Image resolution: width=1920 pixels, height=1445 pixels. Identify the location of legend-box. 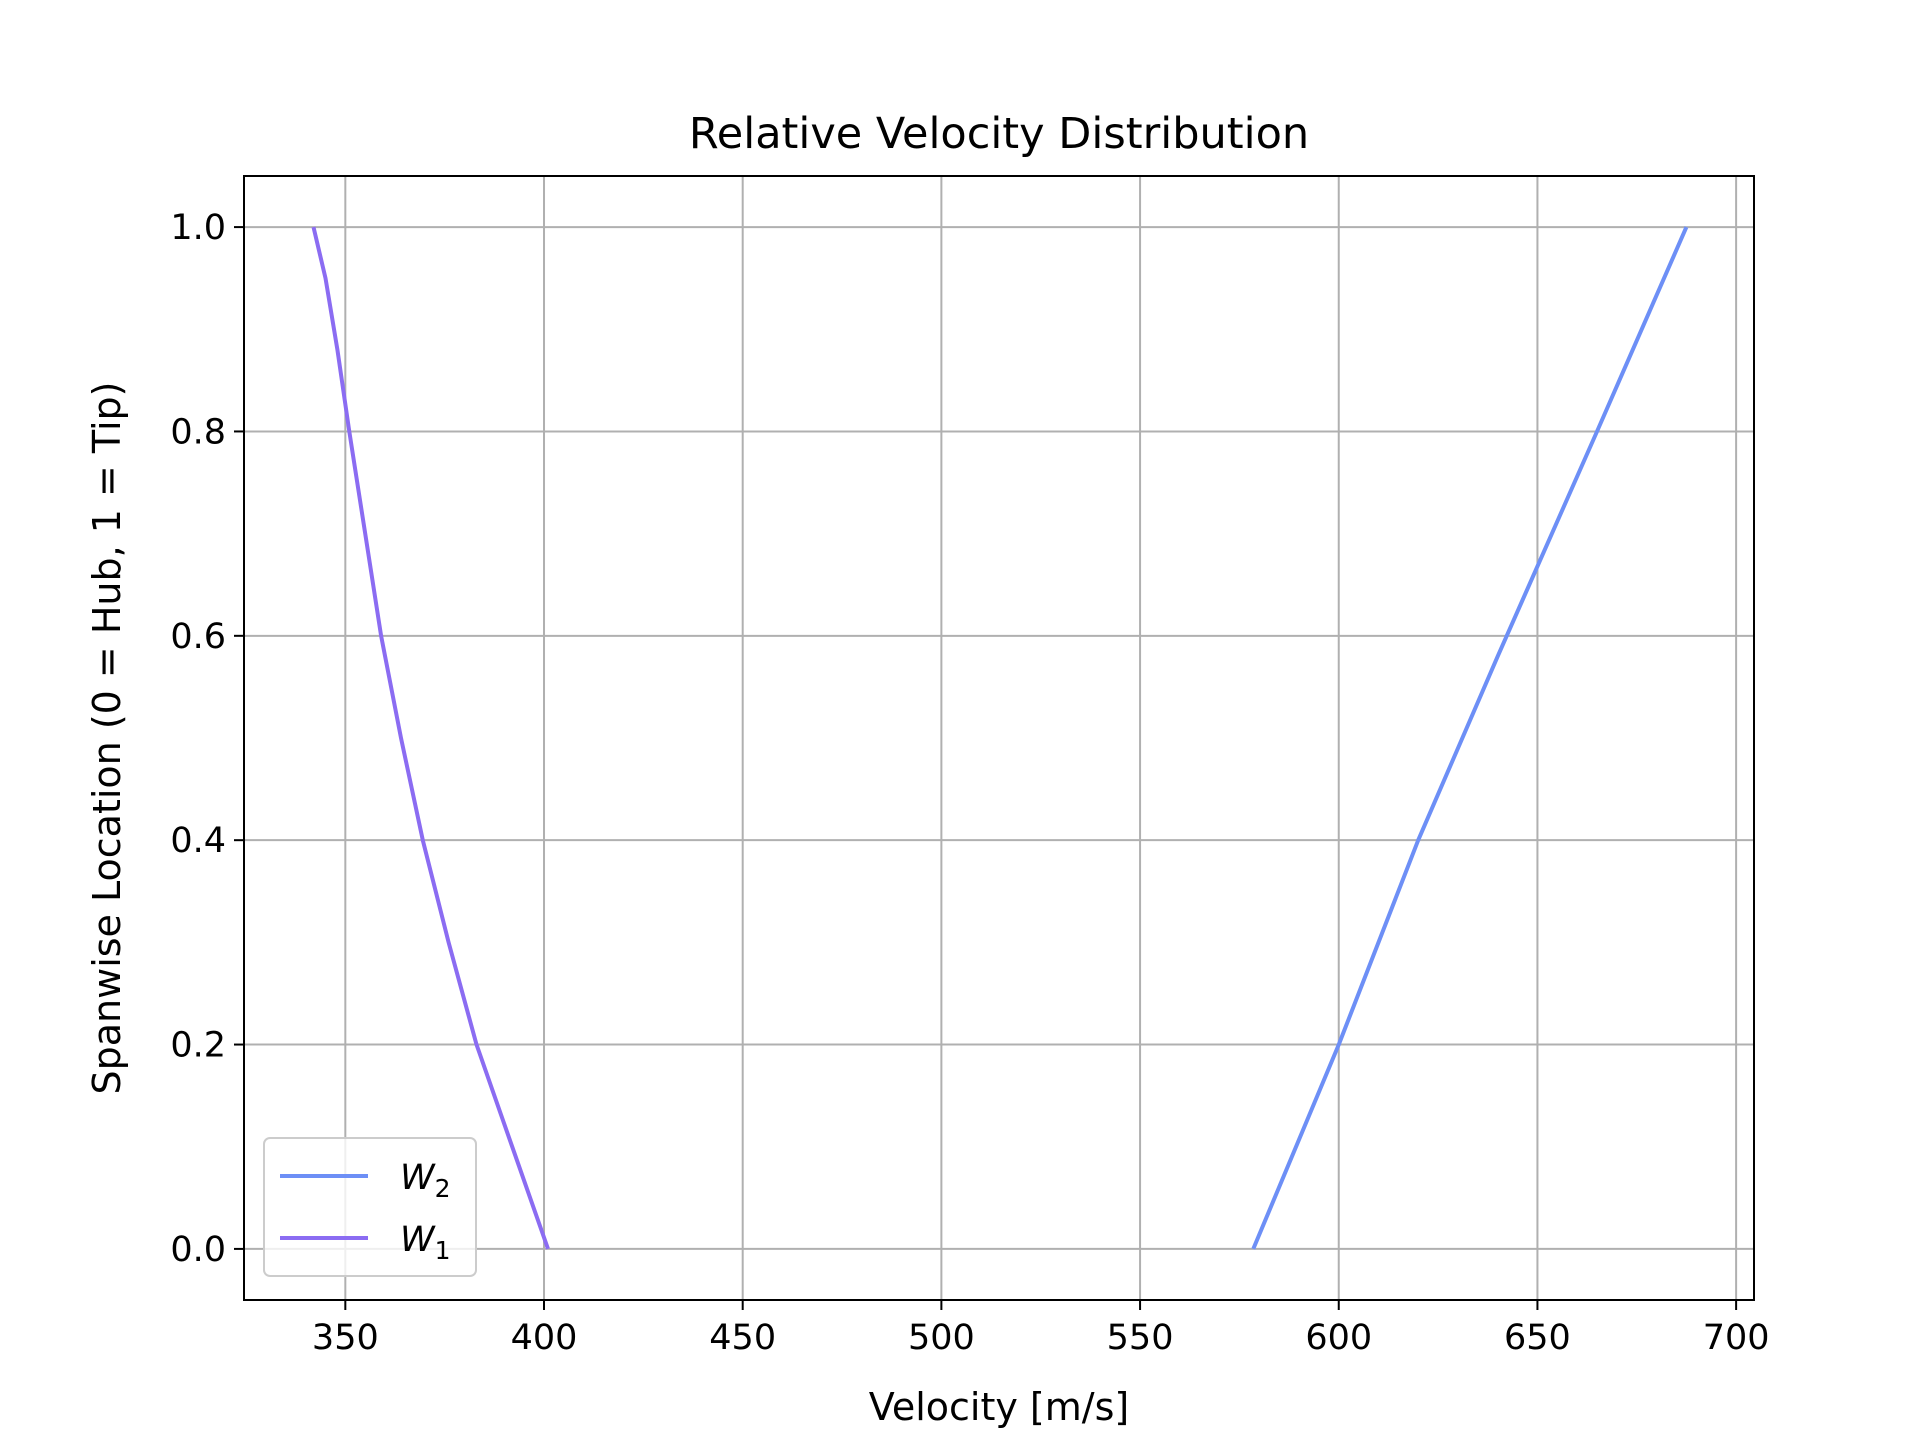
(370, 1207).